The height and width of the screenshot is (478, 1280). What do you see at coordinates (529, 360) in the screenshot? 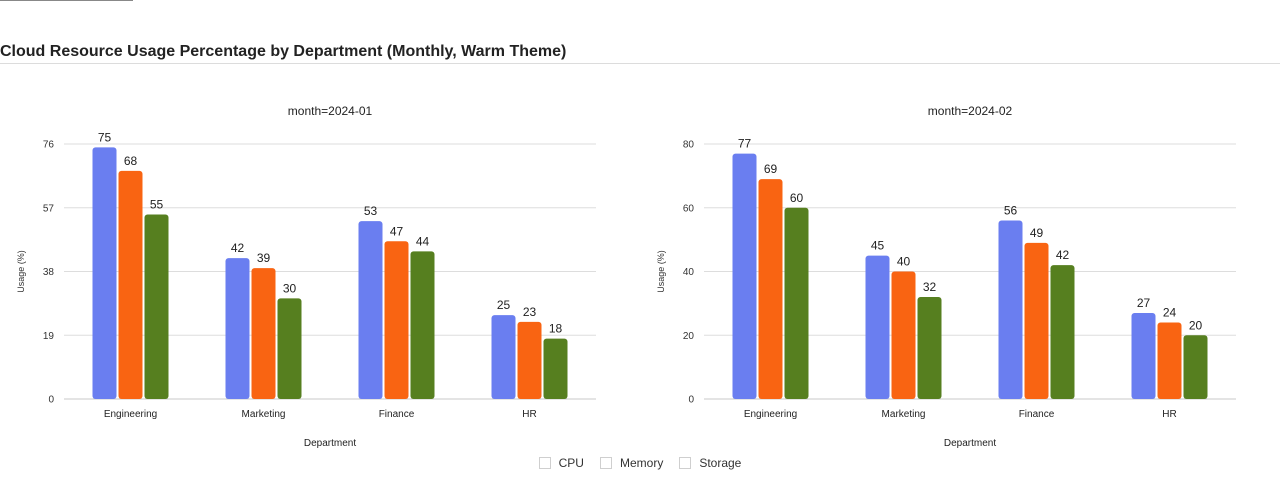
I see `panel-1-bar-hr-memory` at bounding box center [529, 360].